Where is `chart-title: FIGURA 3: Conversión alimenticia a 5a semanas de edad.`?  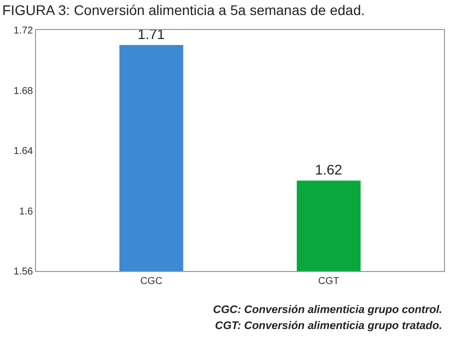
chart-title: FIGURA 3: Conversión alimenticia a 5a semanas de edad. is located at coordinates (183, 10).